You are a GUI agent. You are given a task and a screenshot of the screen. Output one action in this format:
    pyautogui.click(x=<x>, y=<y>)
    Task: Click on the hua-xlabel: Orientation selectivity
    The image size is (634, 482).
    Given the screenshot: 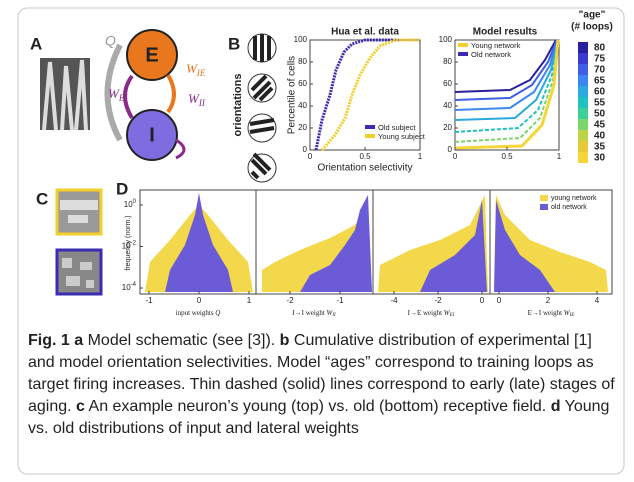 What is the action you would take?
    pyautogui.click(x=364, y=168)
    